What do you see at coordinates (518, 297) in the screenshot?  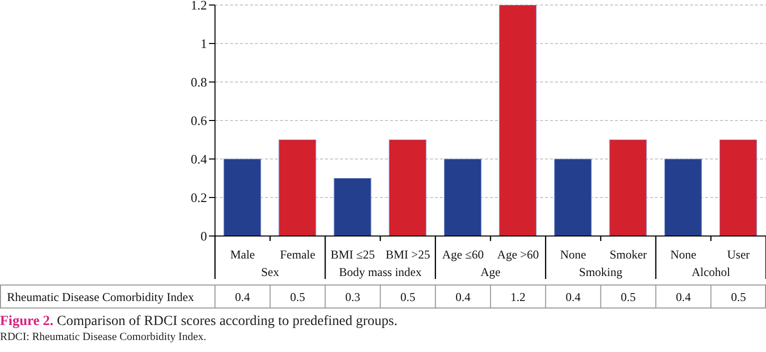 I see `data-label: 1.2` at bounding box center [518, 297].